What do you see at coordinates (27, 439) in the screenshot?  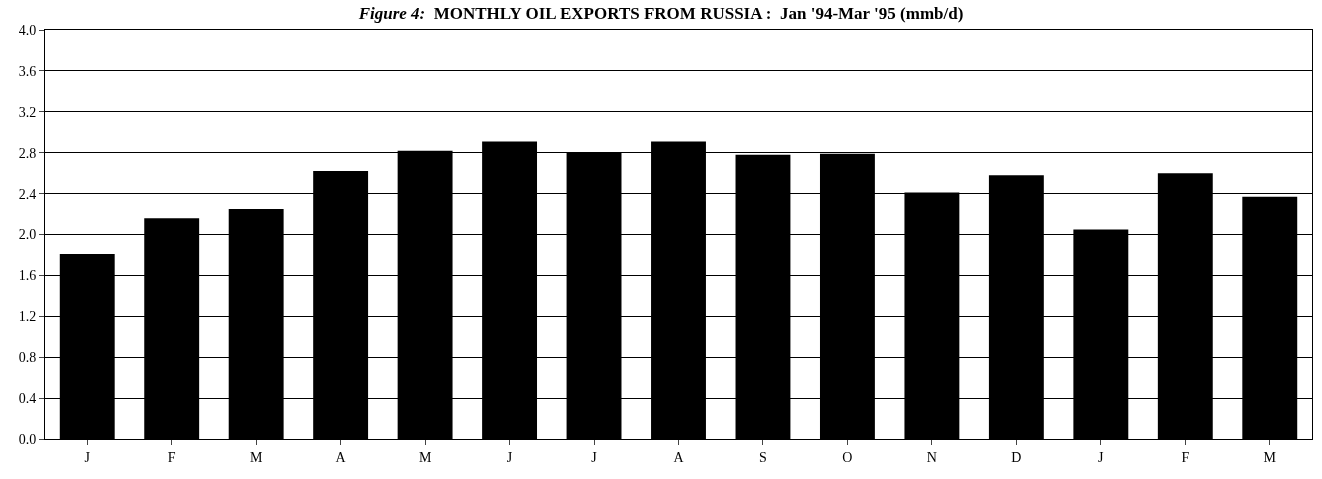 I see `y-tick-label: 0.0` at bounding box center [27, 439].